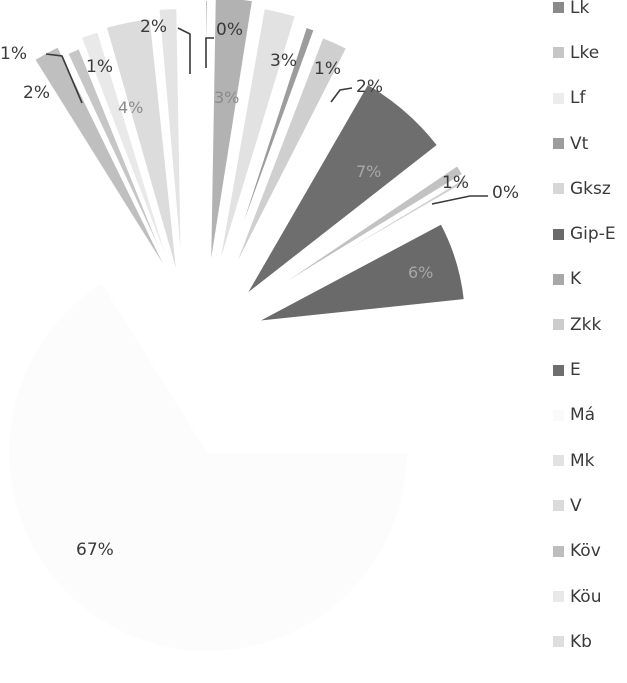  Describe the element at coordinates (130, 107) in the screenshot. I see `data-label-vt: 4%` at that location.